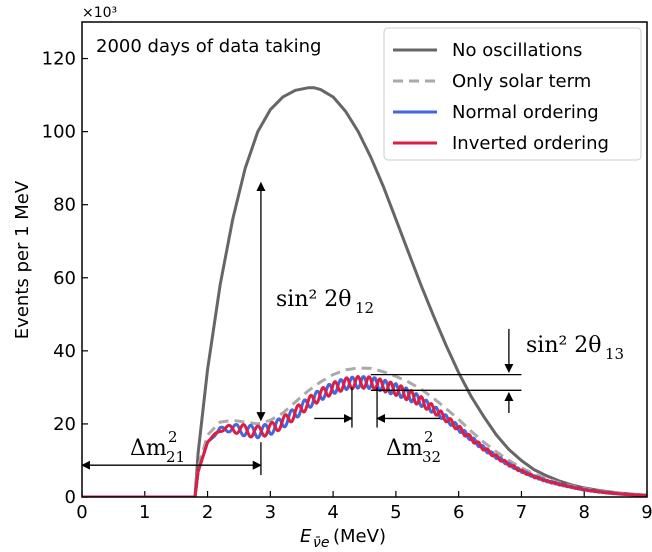  I want to click on annotation-dm32: Δm 2 32, so click(413, 447).